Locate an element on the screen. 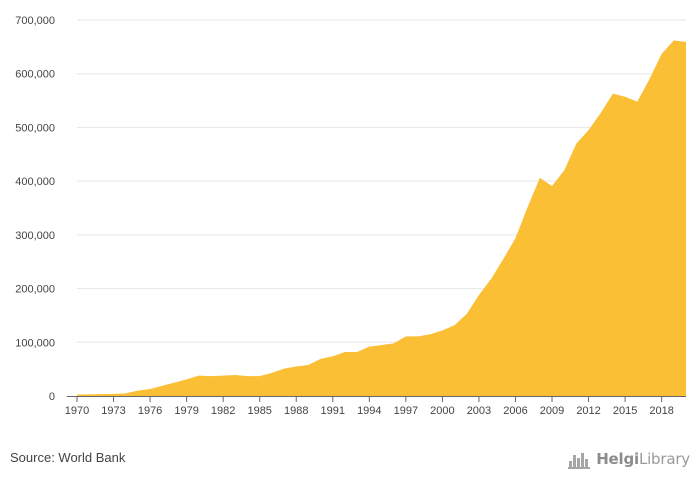 This screenshot has width=700, height=483. x-tick-label: 1994 is located at coordinates (369, 411).